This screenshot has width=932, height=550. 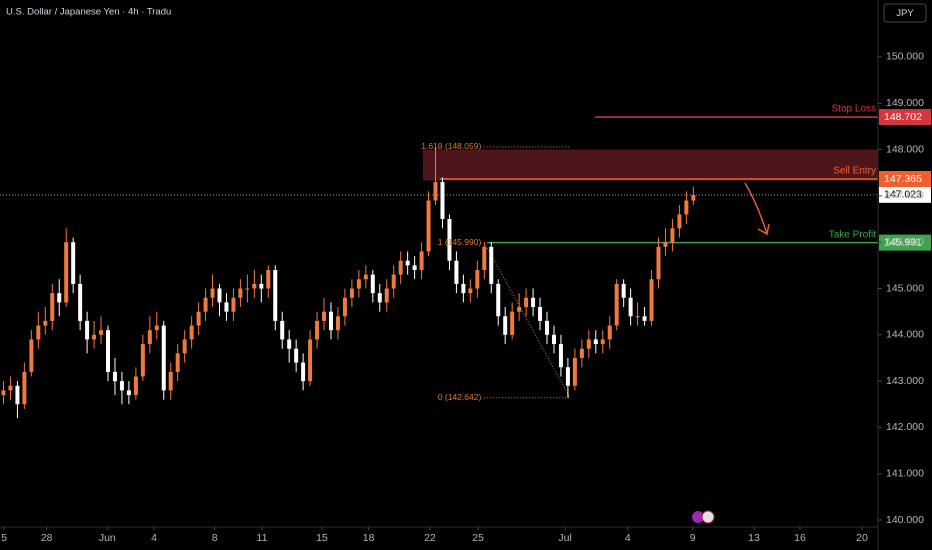 I want to click on level-price: 147.365, so click(x=903, y=179).